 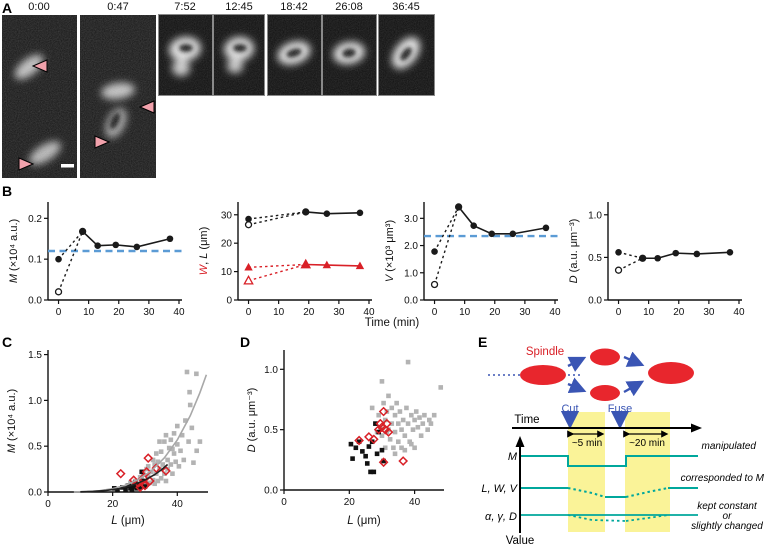 I want to click on spindle-before-ellipse, so click(x=543, y=375).